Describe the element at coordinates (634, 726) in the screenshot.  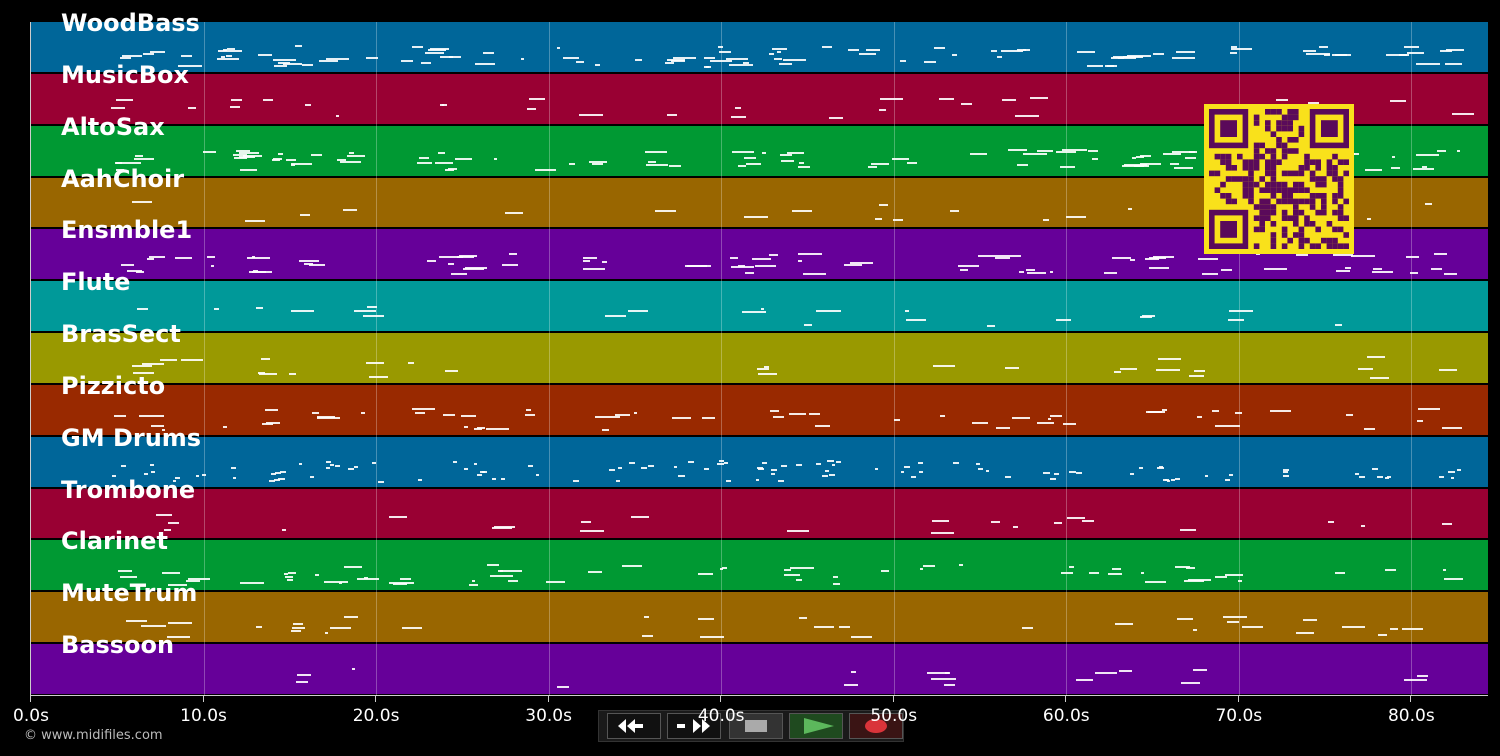
I see `rewind-button` at that location.